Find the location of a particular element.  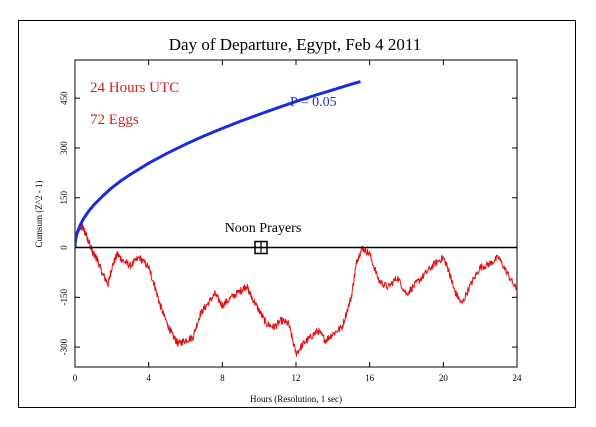

duration-annotation: 24 Hours UTC is located at coordinates (134, 88).